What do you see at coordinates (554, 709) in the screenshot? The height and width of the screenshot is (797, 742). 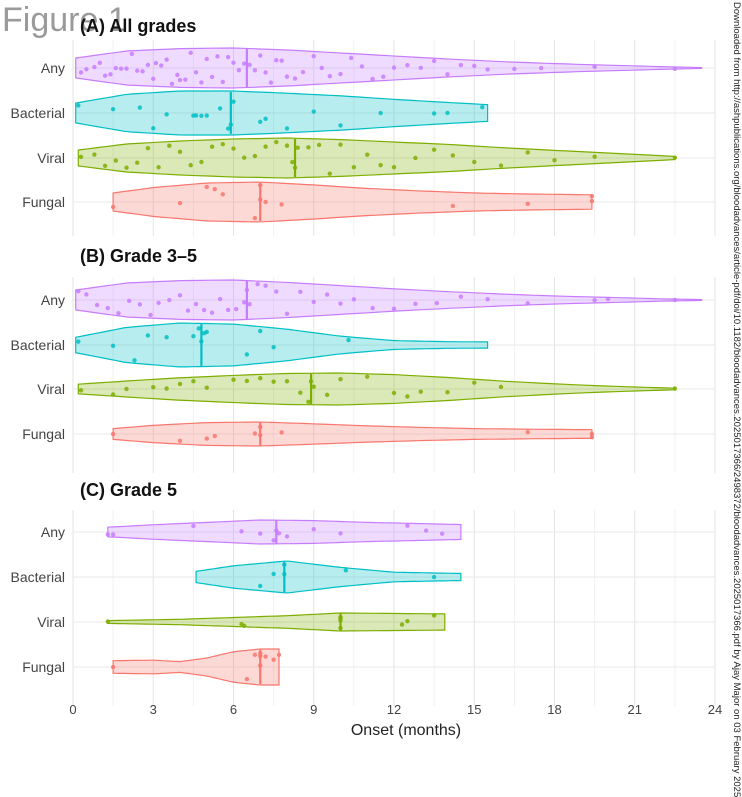 I see `x-tick-label: 18` at bounding box center [554, 709].